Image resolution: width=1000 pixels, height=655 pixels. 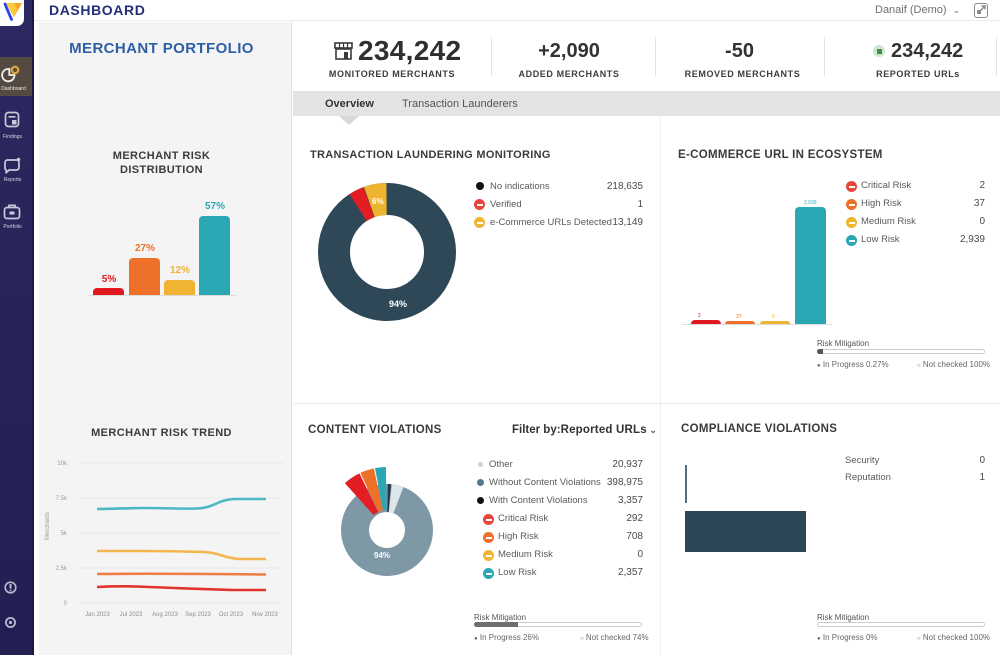 I want to click on svg-text: Jul 2023, so click(x=131, y=615).